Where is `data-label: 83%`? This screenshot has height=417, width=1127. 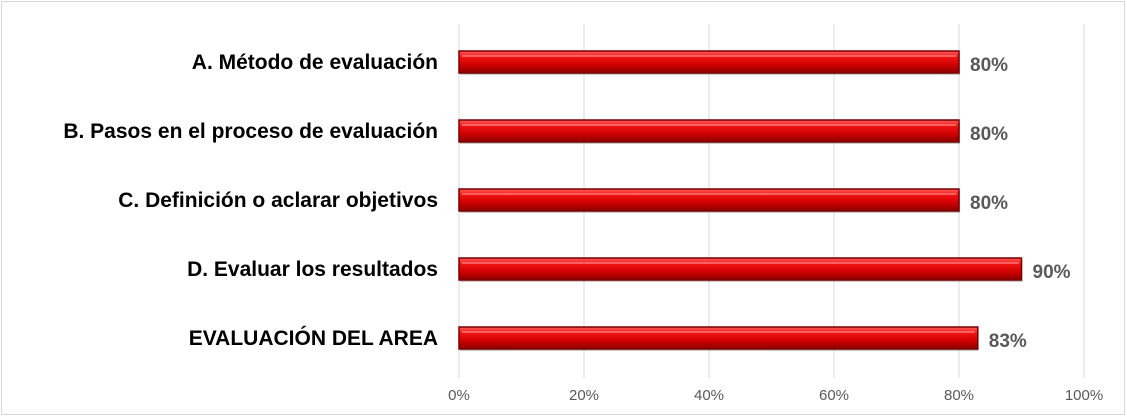
data-label: 83% is located at coordinates (1008, 341).